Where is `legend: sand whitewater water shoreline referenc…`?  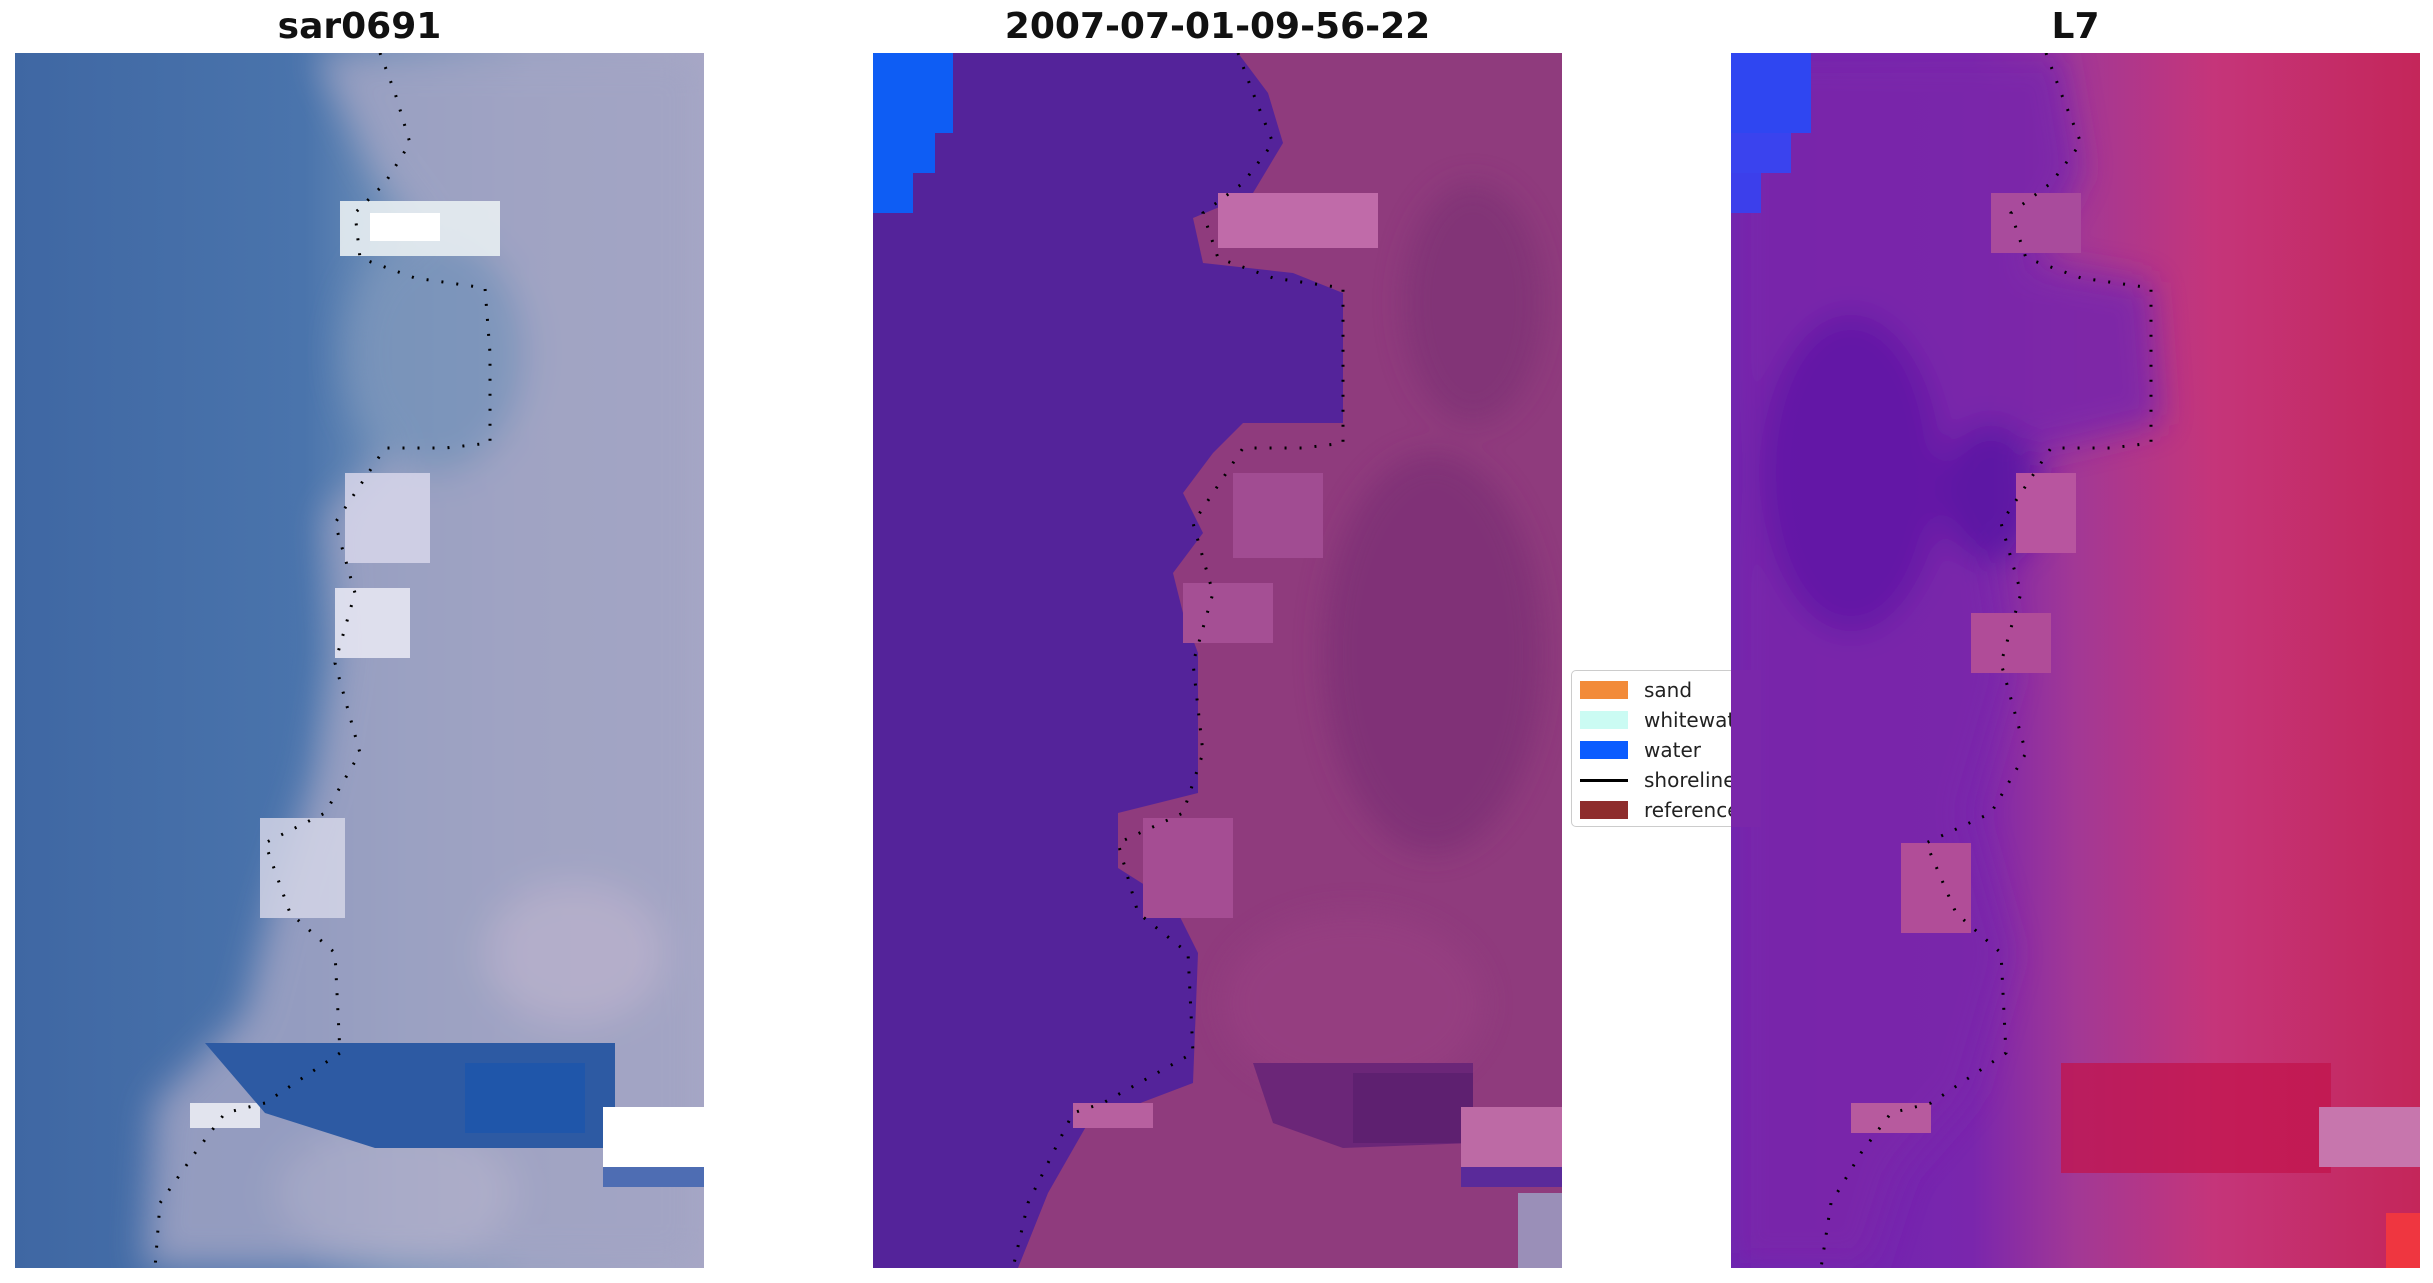
legend: sand whitewater water shoreline referenc… is located at coordinates (1666, 748).